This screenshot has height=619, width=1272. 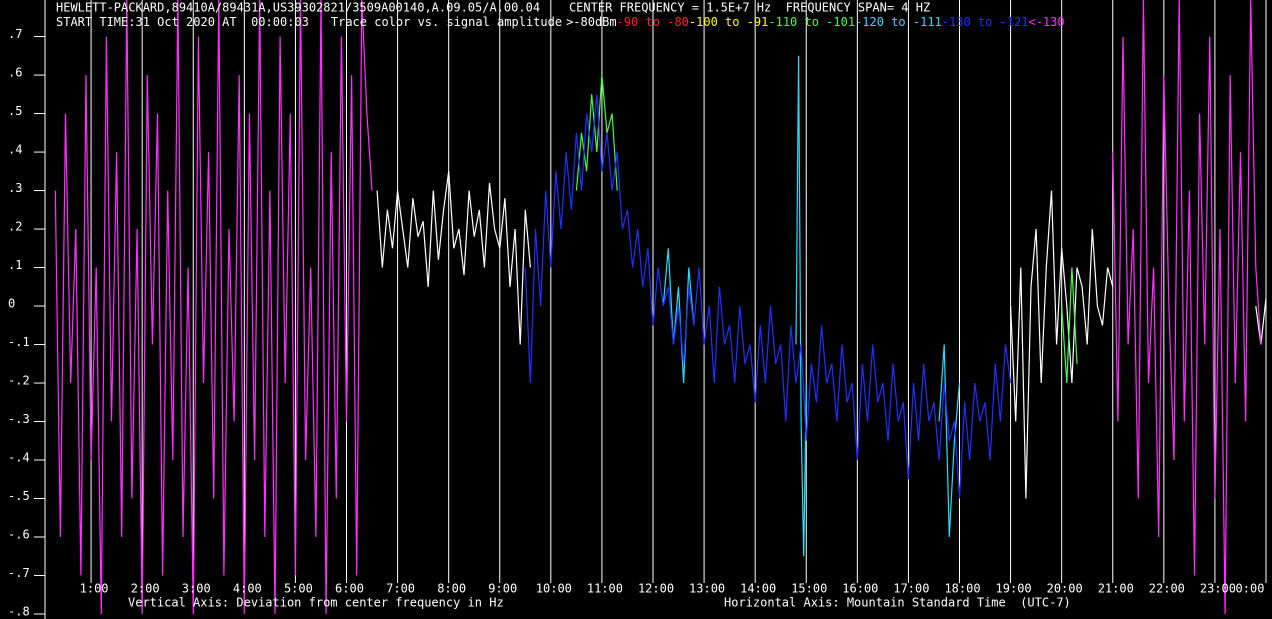 What do you see at coordinates (400, 589) in the screenshot?
I see `x-tick-label: 7:00` at bounding box center [400, 589].